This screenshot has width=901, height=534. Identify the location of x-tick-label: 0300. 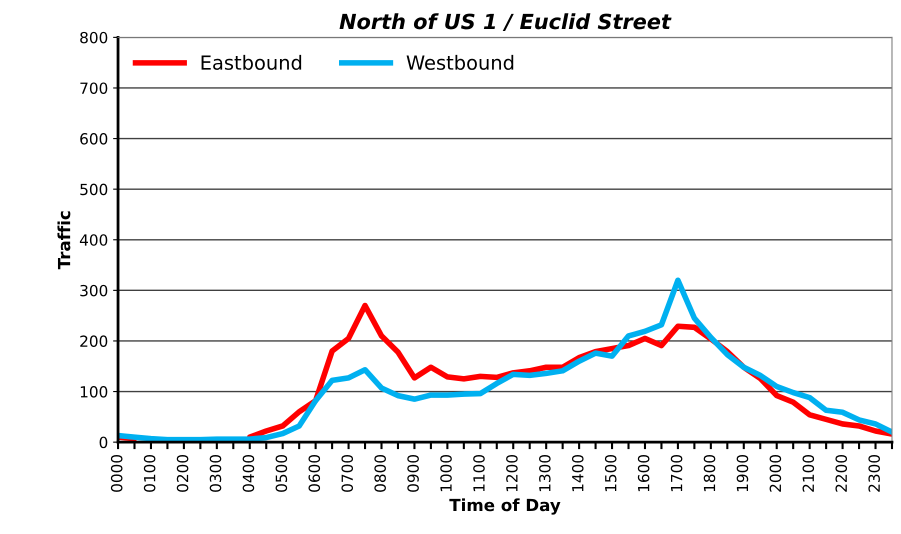
(216, 473).